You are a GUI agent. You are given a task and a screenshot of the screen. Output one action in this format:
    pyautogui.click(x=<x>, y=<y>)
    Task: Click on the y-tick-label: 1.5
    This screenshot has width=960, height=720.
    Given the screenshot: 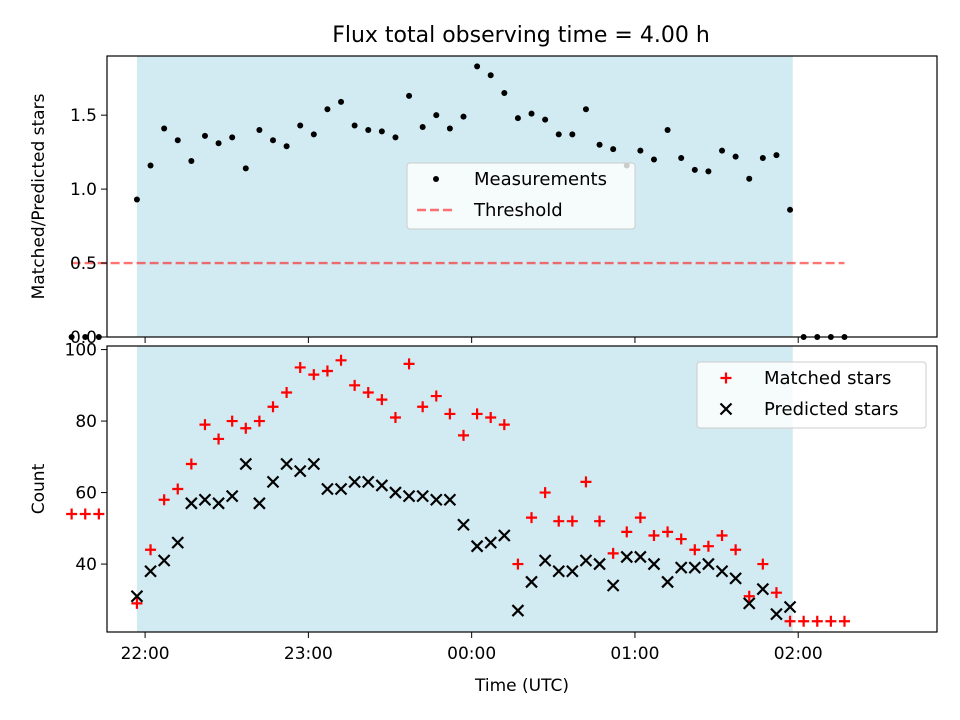 What is the action you would take?
    pyautogui.click(x=83, y=116)
    